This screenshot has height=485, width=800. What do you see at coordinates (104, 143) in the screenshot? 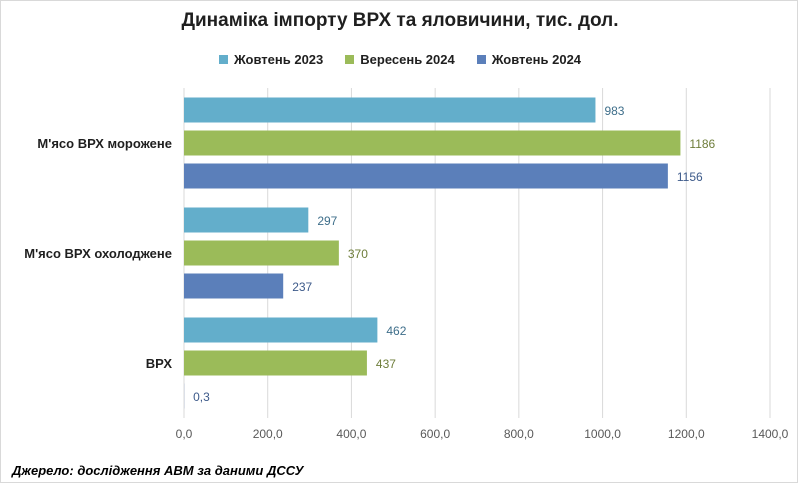
I see `category-label: М'ясо ВРХ морожене` at bounding box center [104, 143].